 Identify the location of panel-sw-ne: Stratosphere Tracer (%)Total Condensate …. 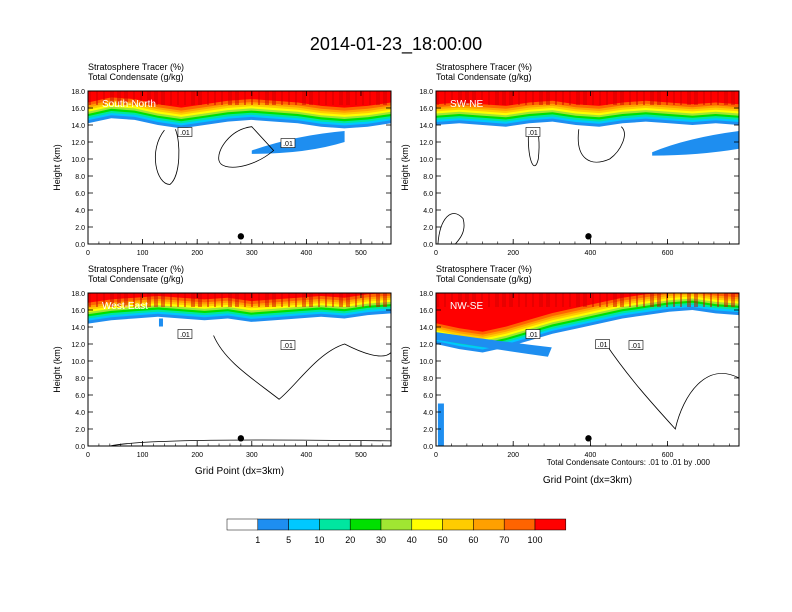
(570, 159).